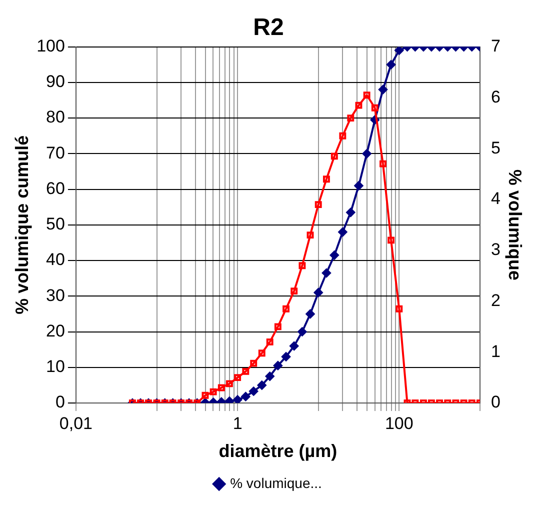  What do you see at coordinates (495, 96) in the screenshot?
I see `y2-tick-label: 6` at bounding box center [495, 96].